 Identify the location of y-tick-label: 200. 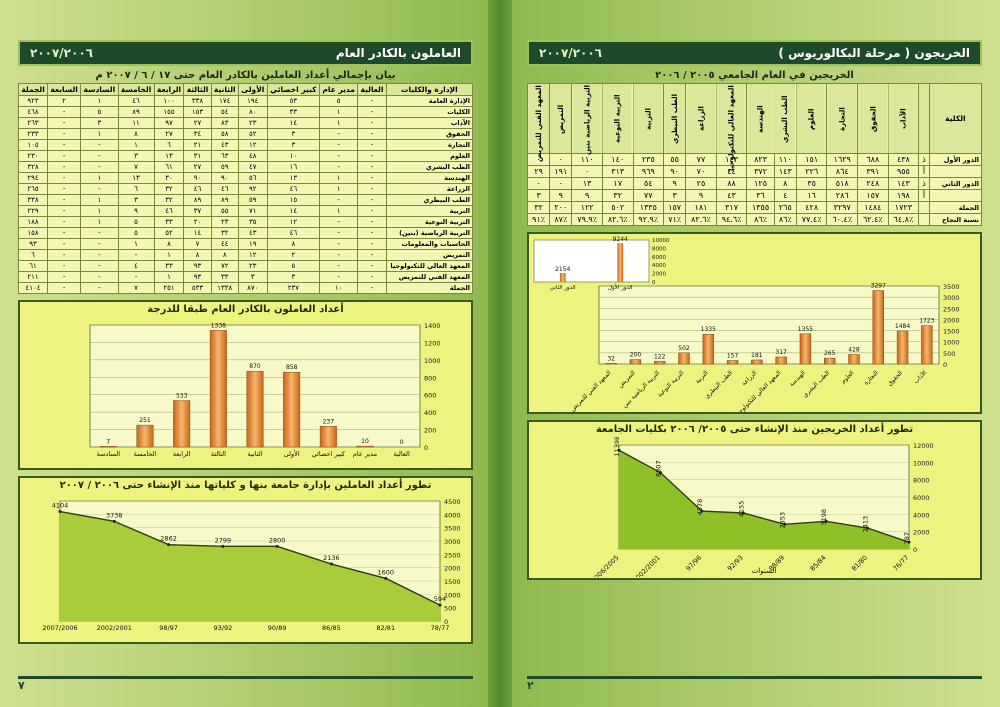
(430, 431).